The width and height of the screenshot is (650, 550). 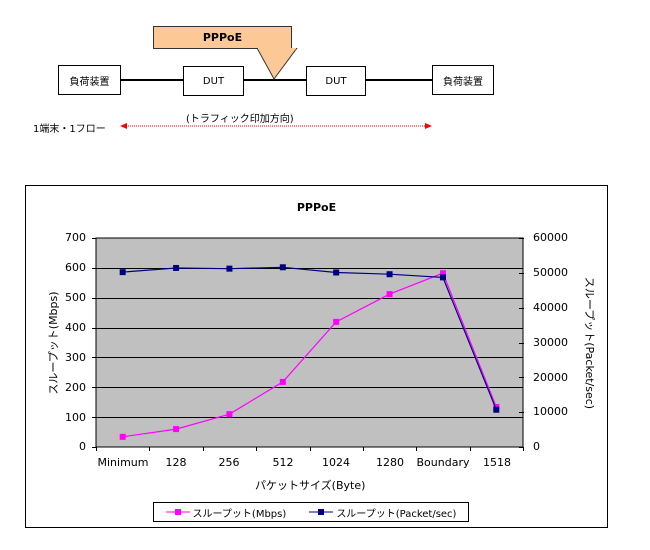 I want to click on chart-title: PPPoE, so click(x=316, y=207).